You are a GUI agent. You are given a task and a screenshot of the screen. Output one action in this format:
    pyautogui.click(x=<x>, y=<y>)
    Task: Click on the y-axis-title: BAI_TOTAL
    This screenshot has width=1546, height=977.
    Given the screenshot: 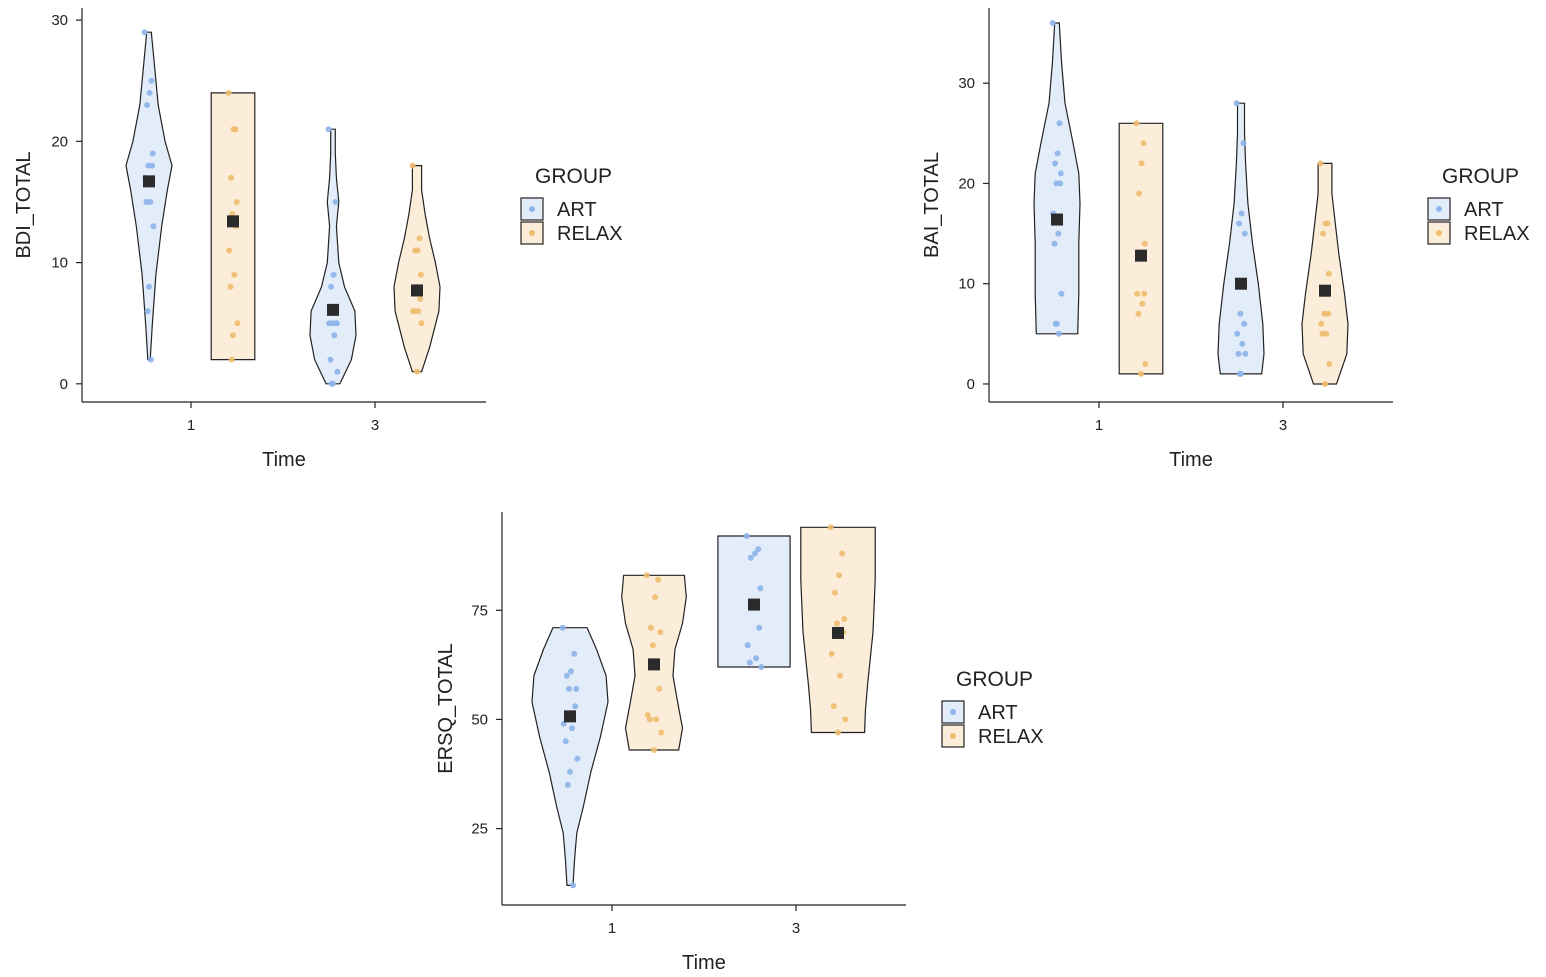 What is the action you would take?
    pyautogui.click(x=932, y=205)
    